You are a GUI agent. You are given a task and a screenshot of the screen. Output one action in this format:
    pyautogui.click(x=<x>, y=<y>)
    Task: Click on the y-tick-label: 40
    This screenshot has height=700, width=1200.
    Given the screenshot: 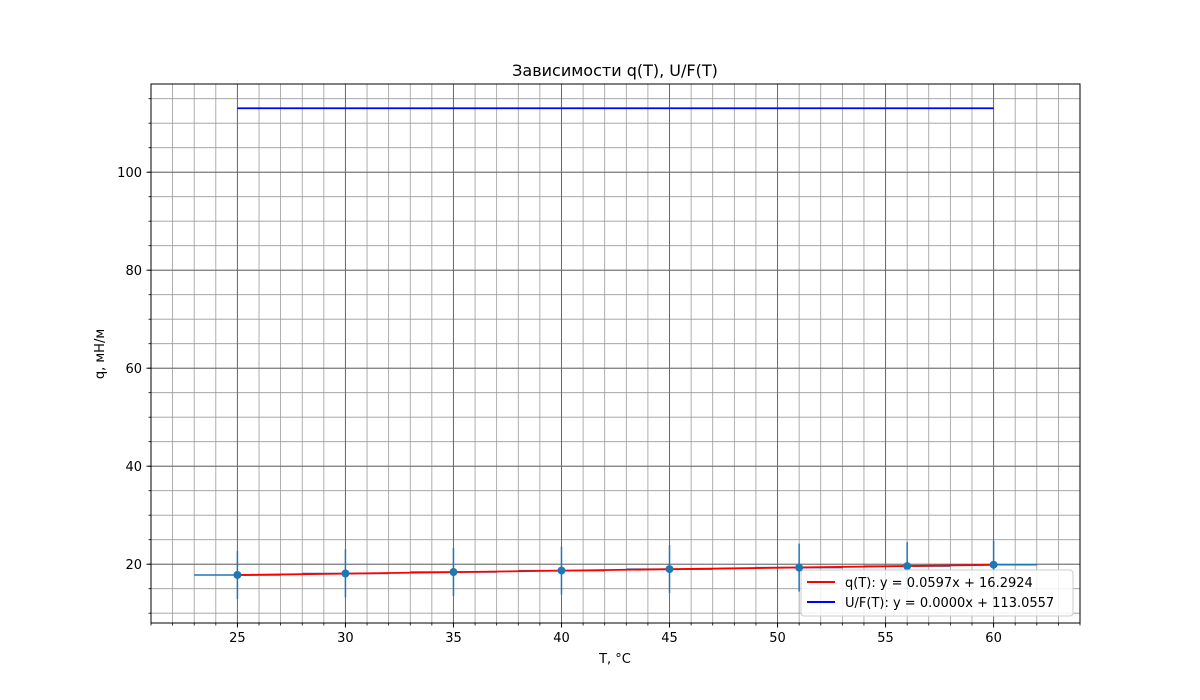 What is the action you would take?
    pyautogui.click(x=133, y=467)
    